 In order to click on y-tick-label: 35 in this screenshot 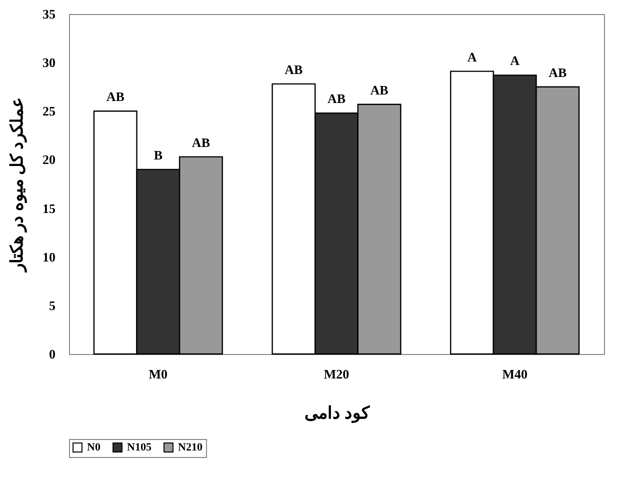, I will do `click(49, 14)`.